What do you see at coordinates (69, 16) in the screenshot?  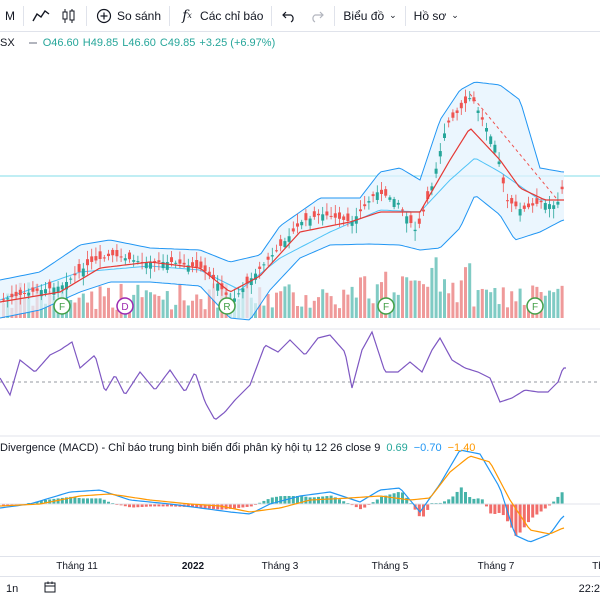 I see `candle-chart-type-button` at bounding box center [69, 16].